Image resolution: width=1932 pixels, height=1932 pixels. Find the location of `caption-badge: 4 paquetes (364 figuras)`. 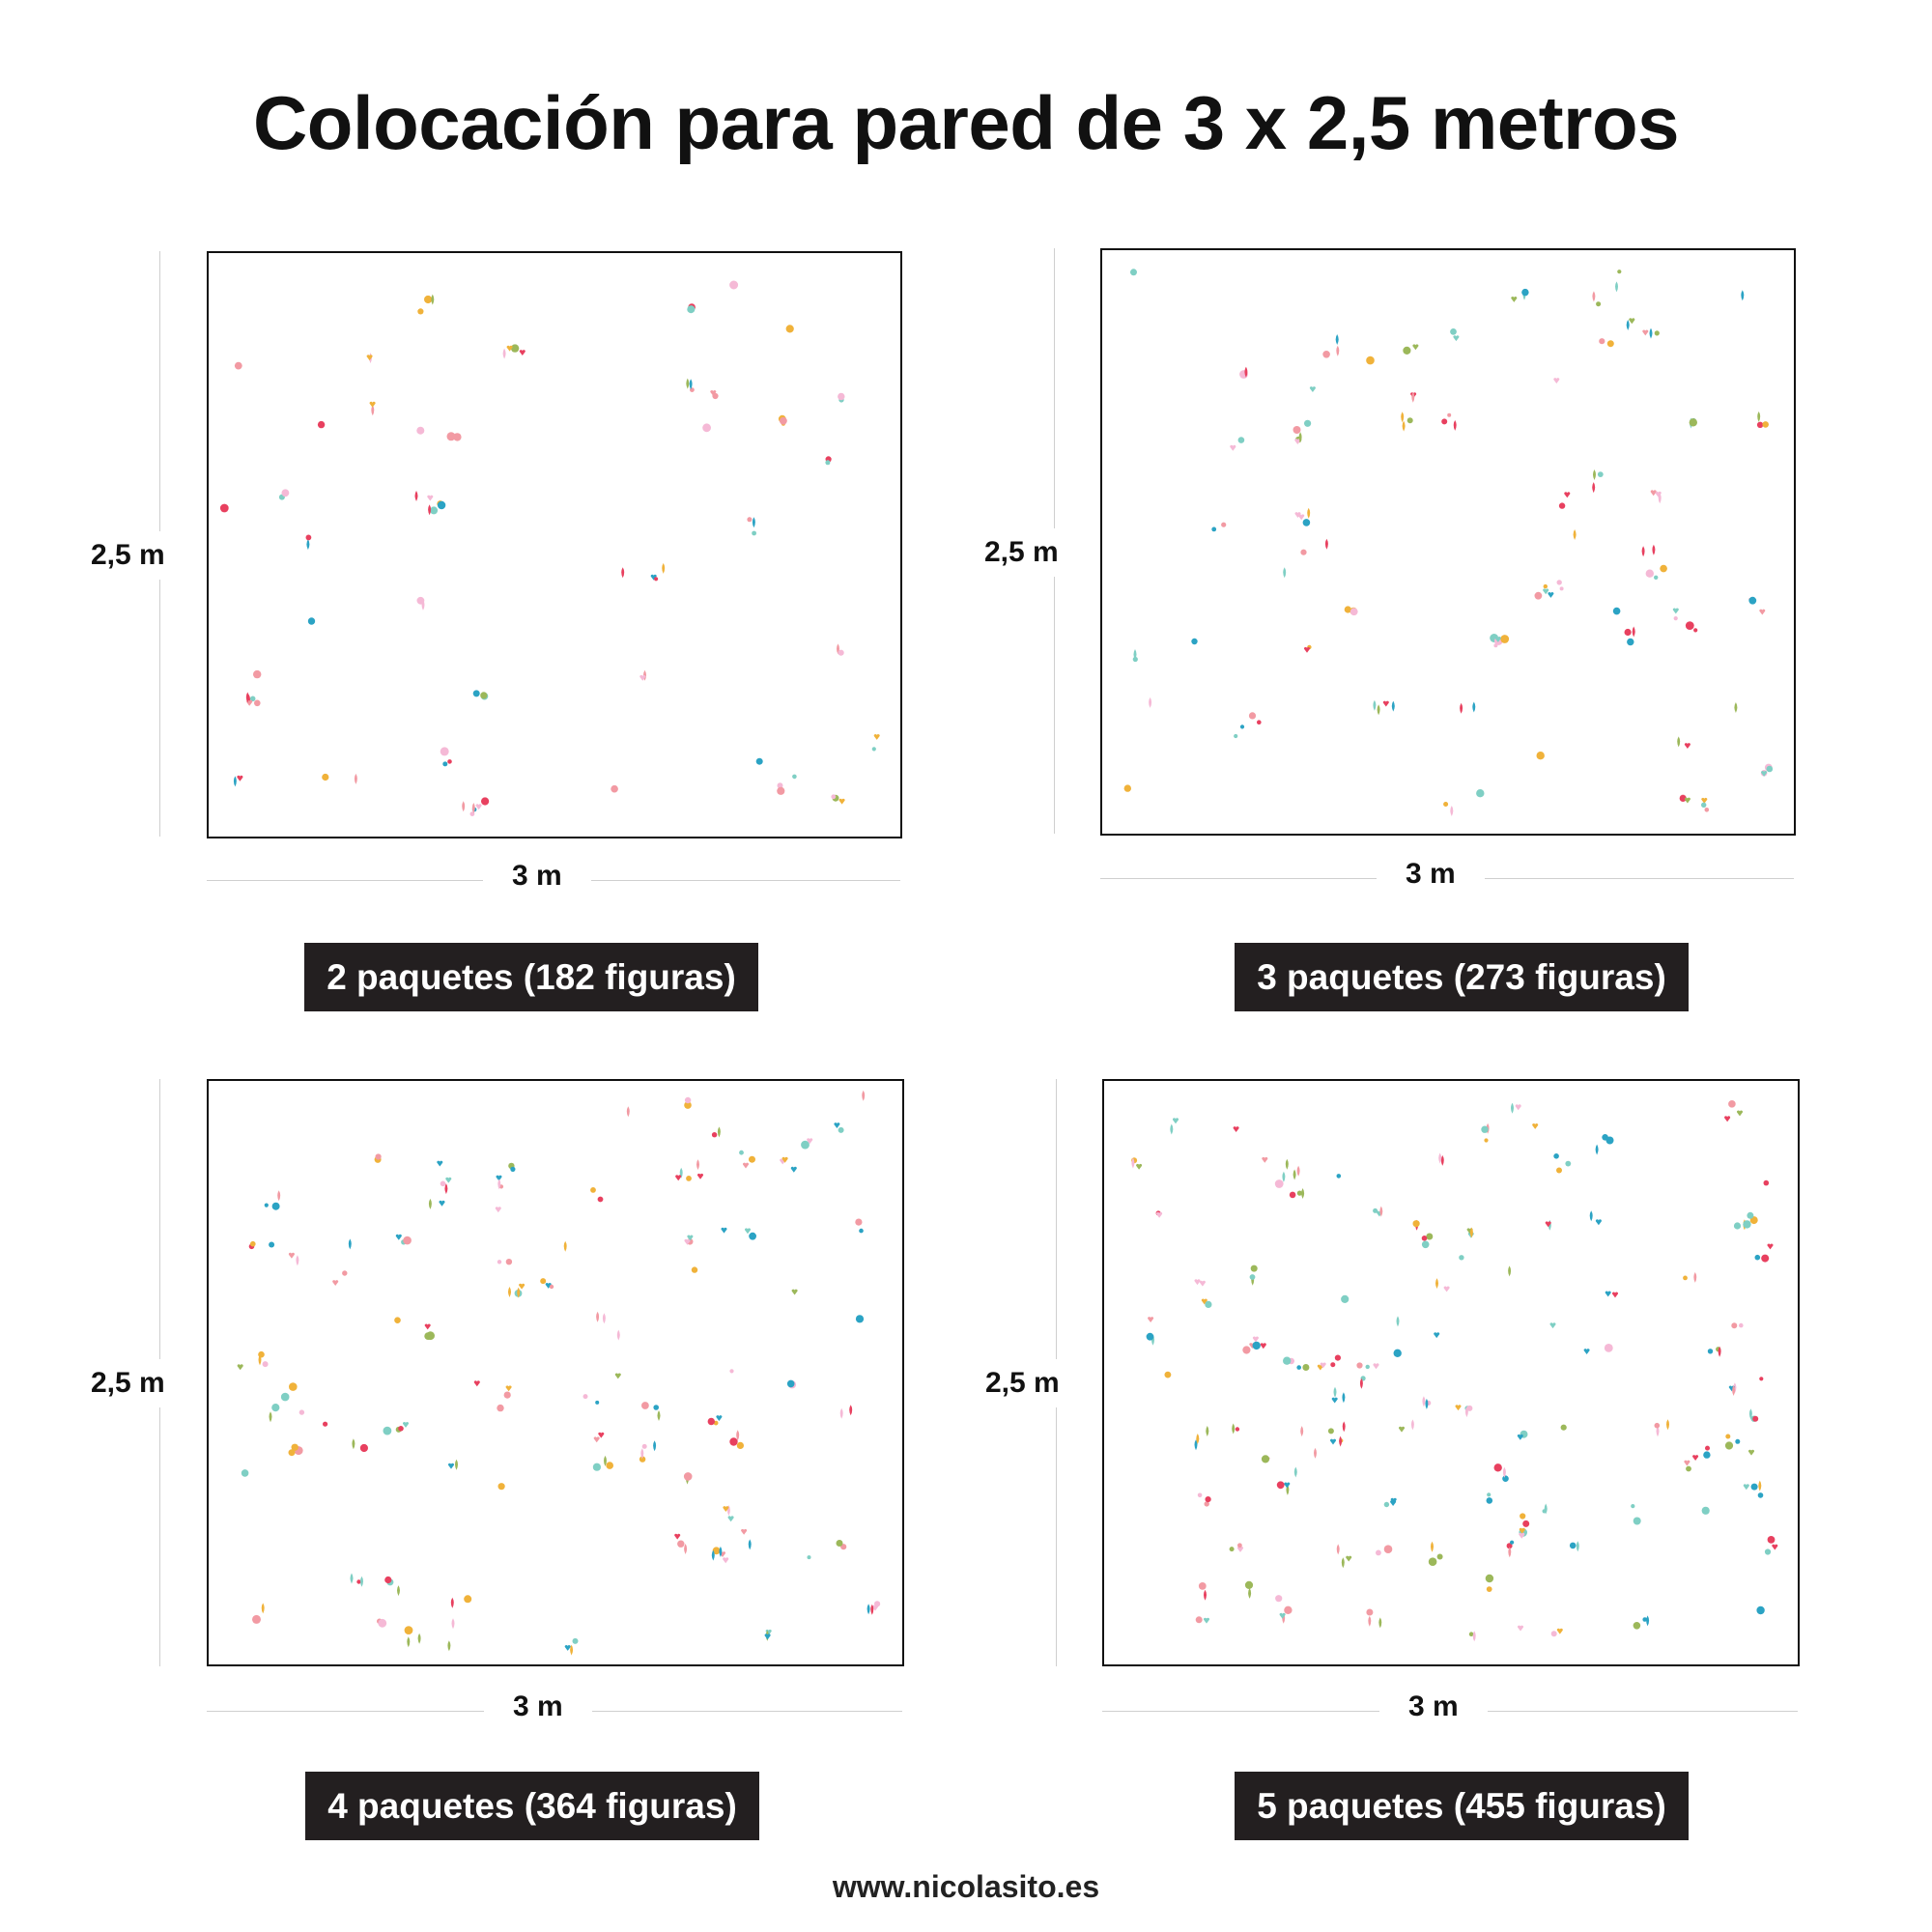

caption-badge: 4 paquetes (364 figuras) is located at coordinates (532, 1806).